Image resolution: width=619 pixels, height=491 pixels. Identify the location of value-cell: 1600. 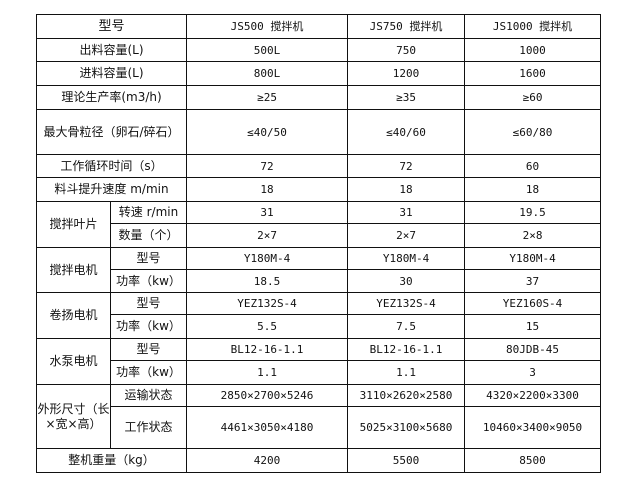
(533, 73).